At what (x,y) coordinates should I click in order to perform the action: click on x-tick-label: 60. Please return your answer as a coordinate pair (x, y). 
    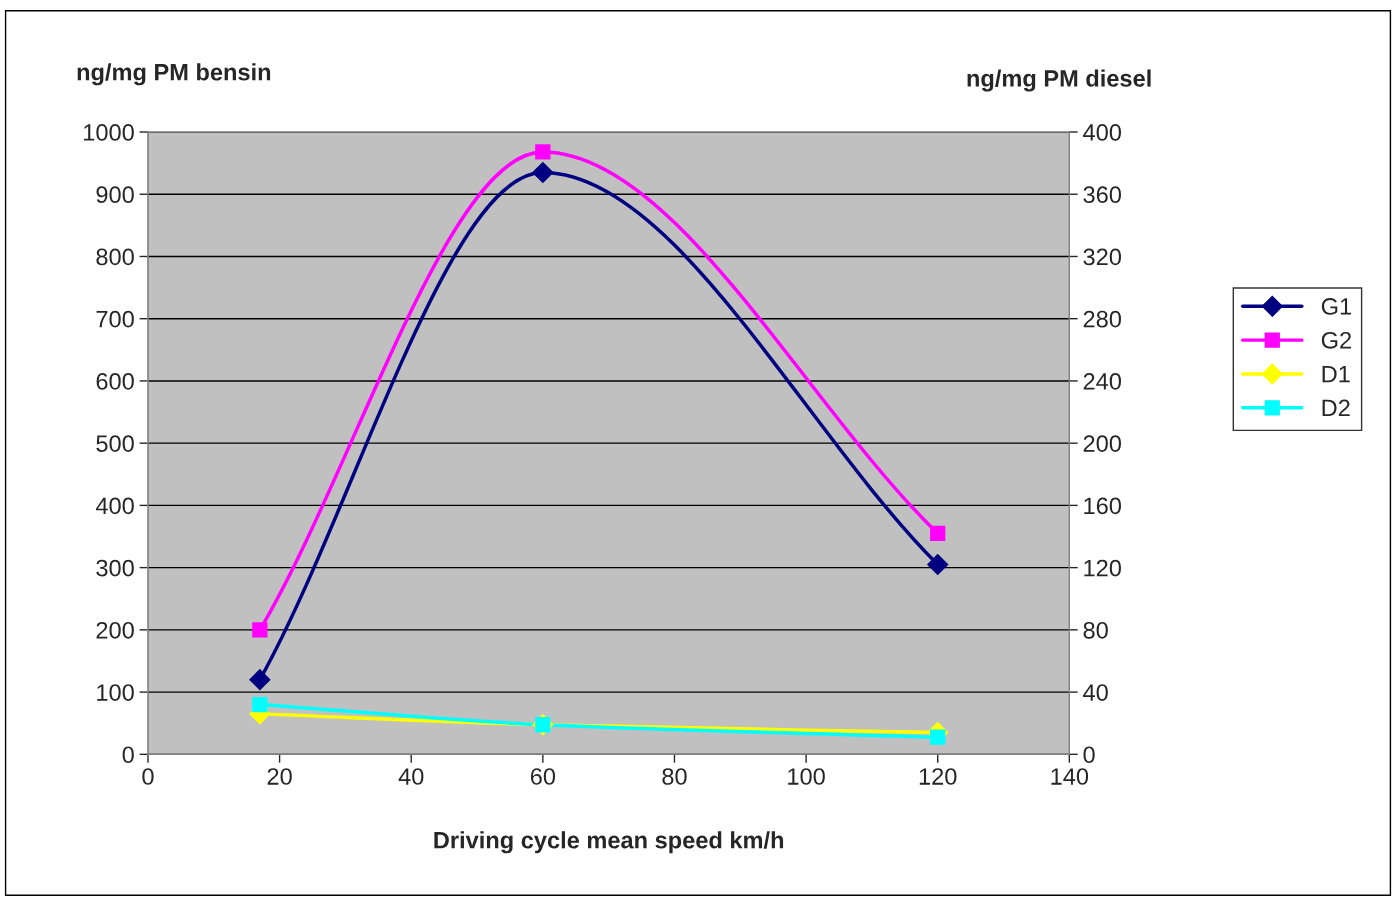
    Looking at the image, I should click on (543, 776).